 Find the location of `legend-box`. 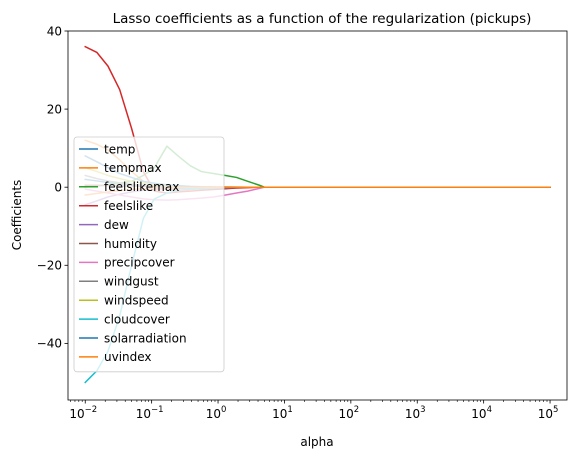

legend-box is located at coordinates (149, 254).